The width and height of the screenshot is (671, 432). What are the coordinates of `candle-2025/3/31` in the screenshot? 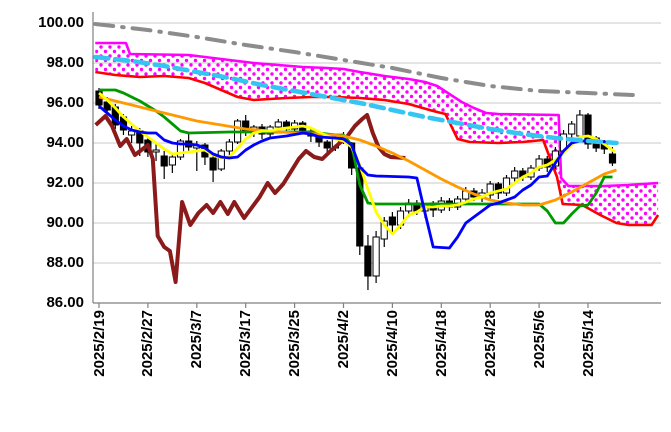 It's located at (327, 145).